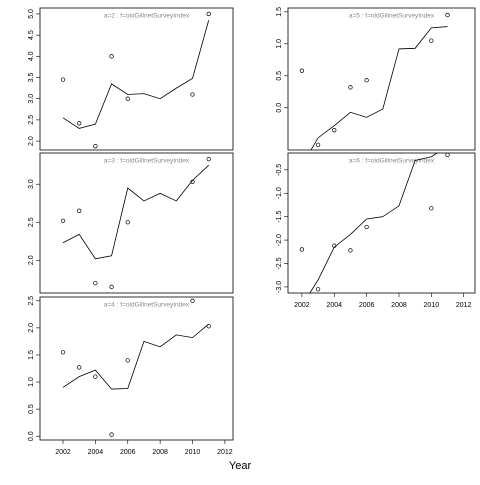 The image size is (480, 485). I want to click on panel-title: a=2 : f=oldGillnetSurveyIndex, so click(147, 16).